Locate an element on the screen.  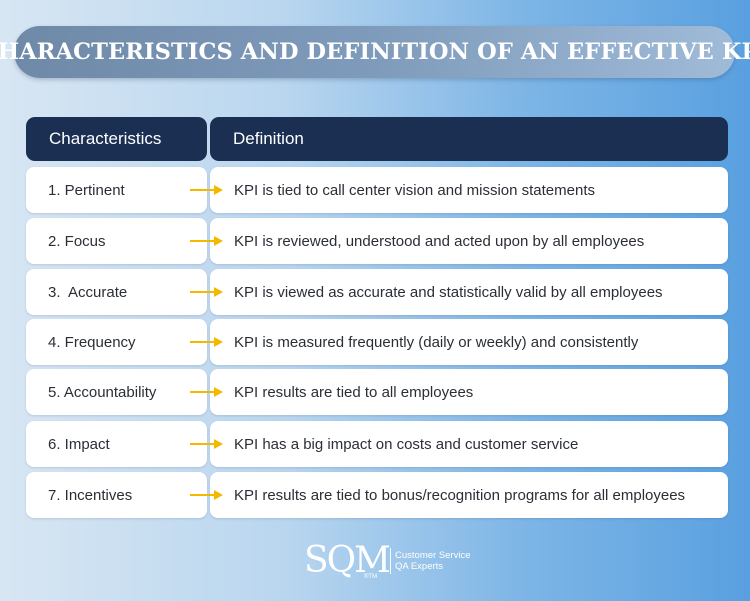
characteristic-cell: 1. Pertinent is located at coordinates (116, 190).